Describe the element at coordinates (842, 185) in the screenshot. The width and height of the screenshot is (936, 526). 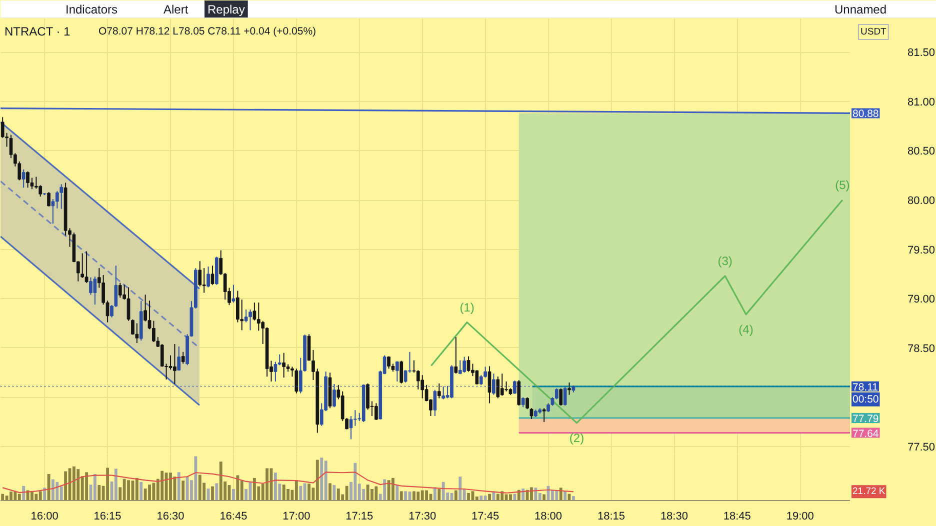
I see `annotation: (5)` at that location.